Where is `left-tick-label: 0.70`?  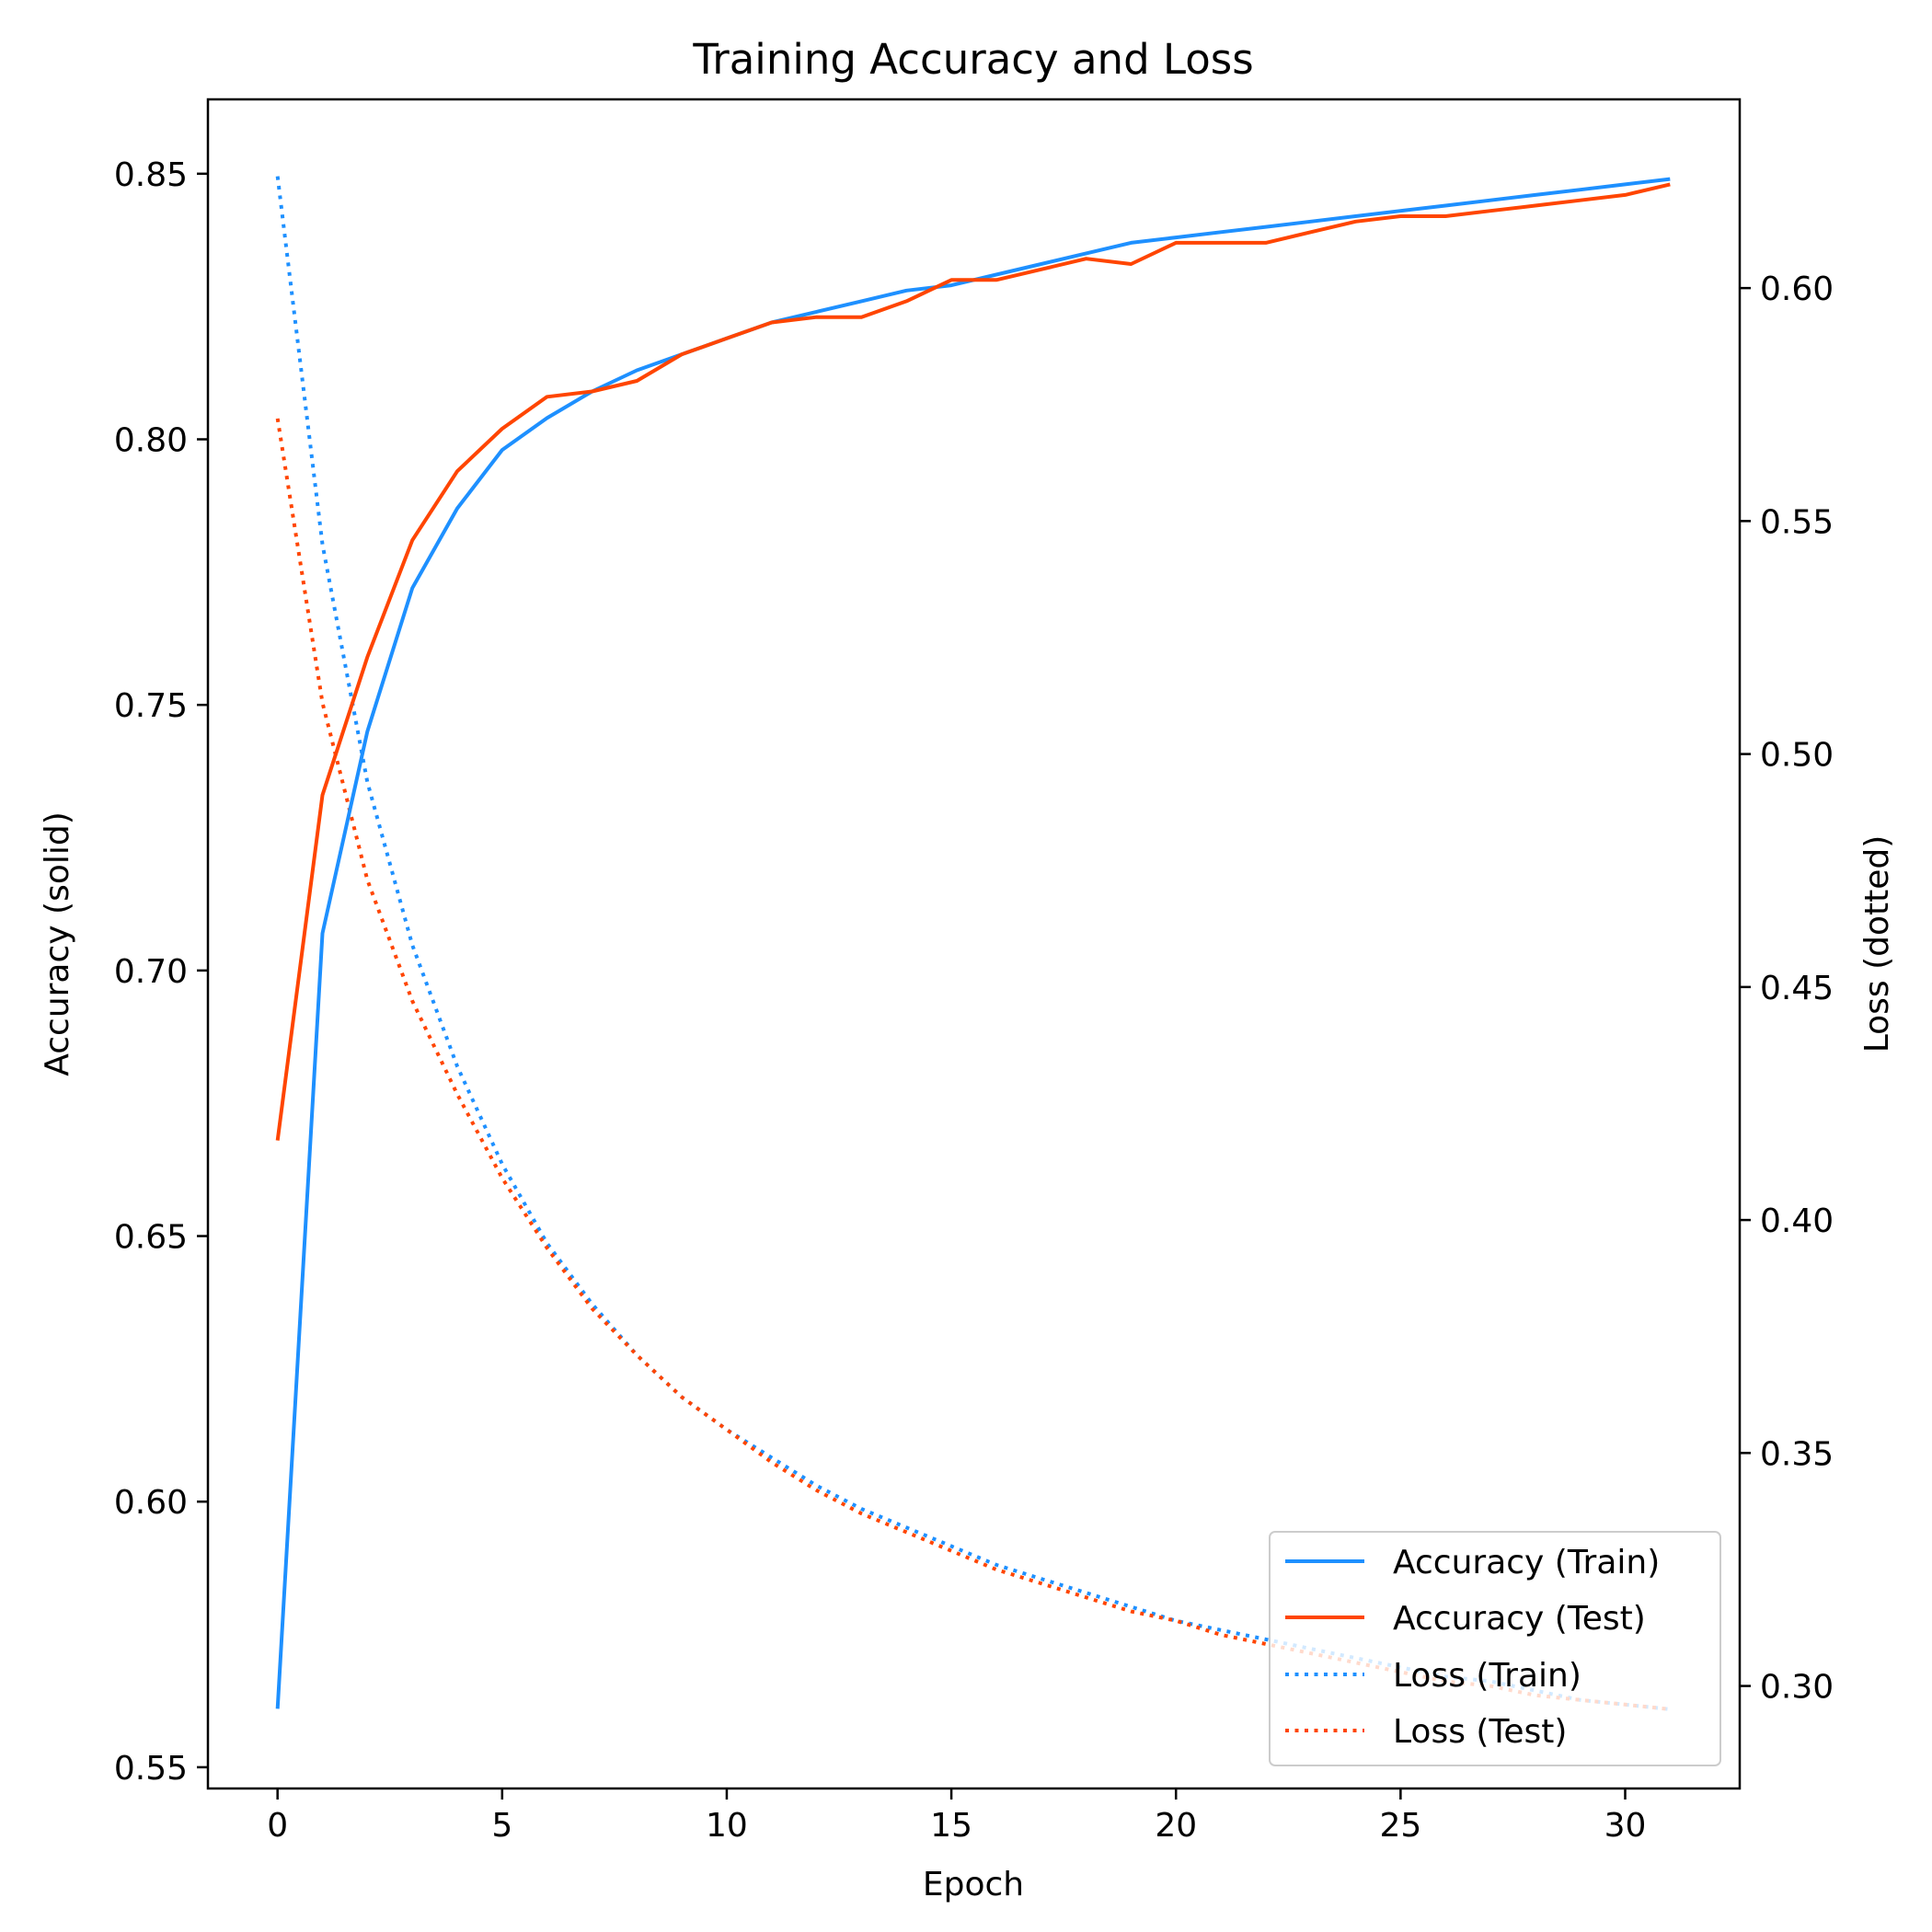 left-tick-label: 0.70 is located at coordinates (151, 972).